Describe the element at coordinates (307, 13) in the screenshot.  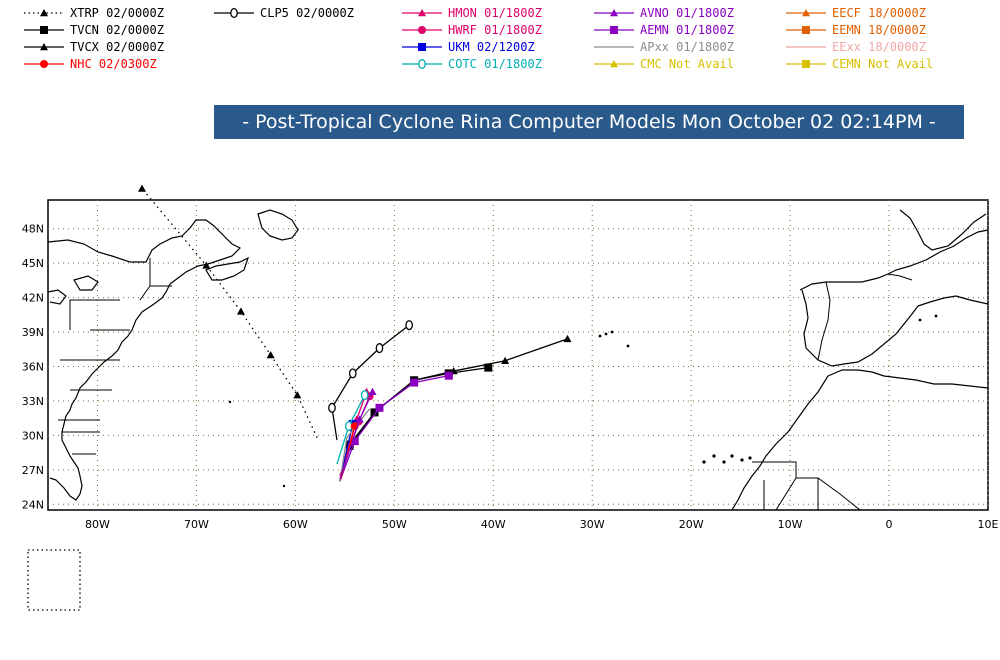
I see `legend-label: CLP5 02/0000Z` at that location.